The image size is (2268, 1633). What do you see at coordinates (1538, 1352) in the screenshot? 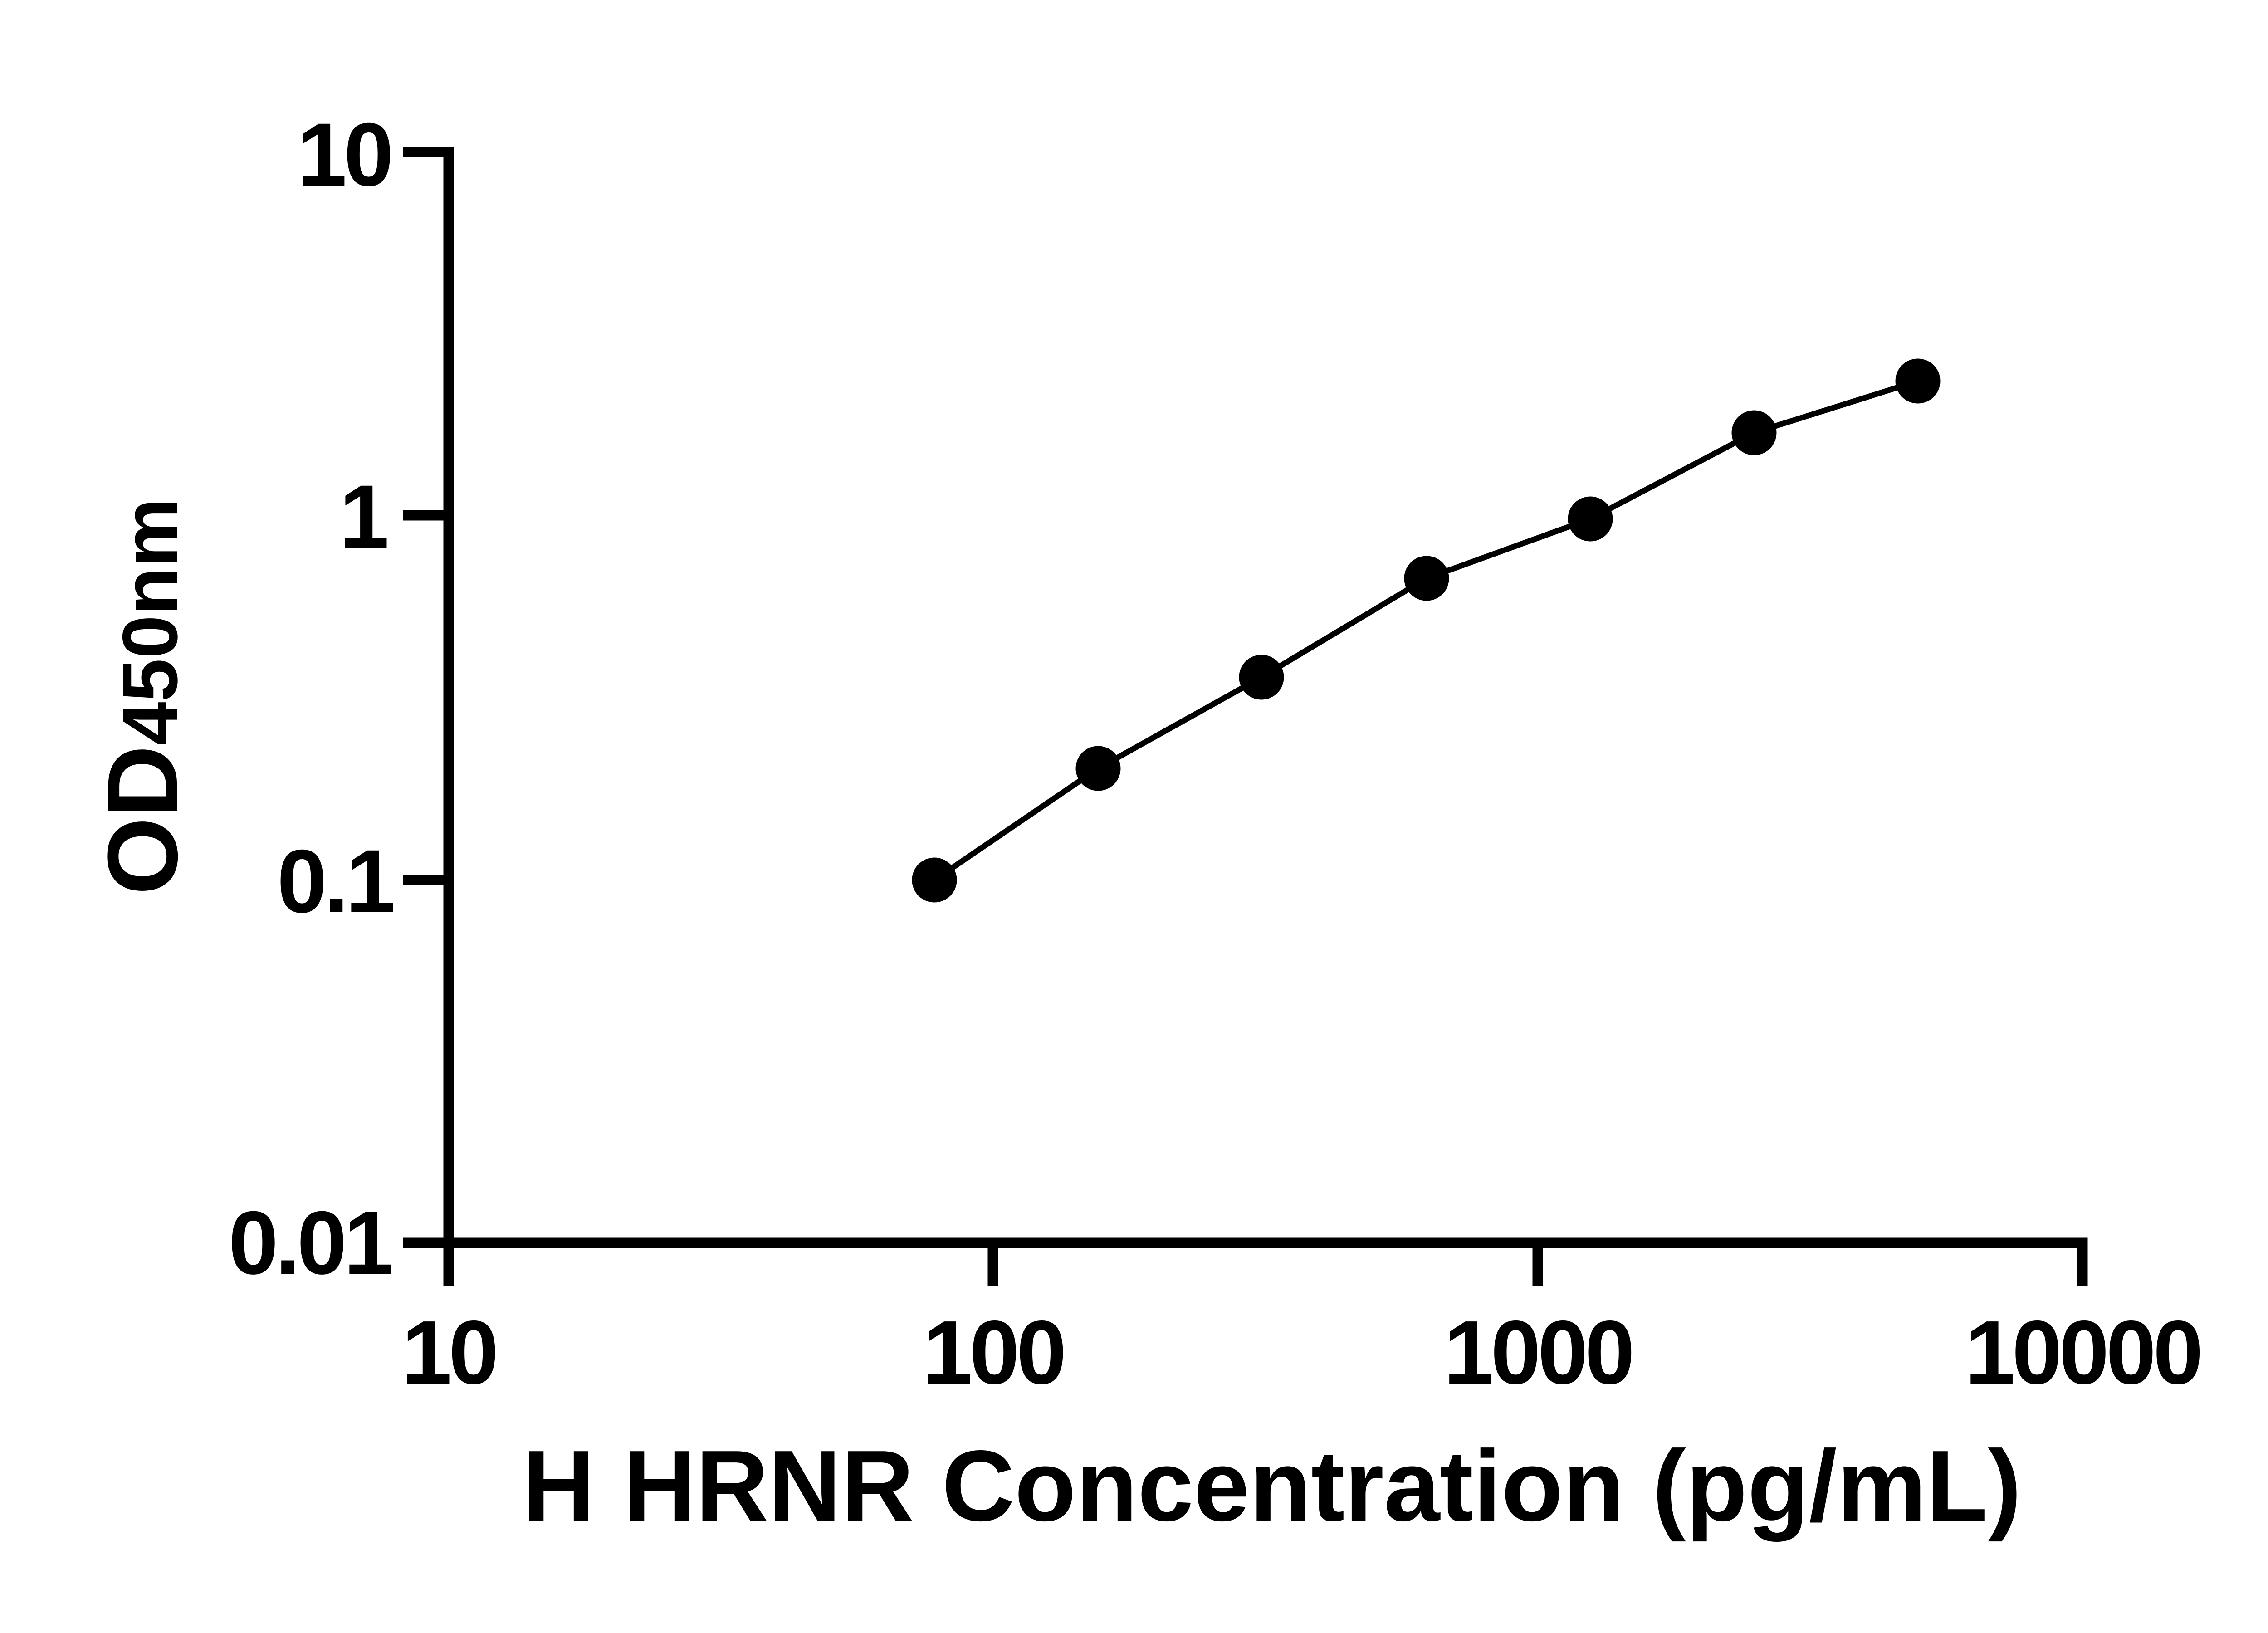
I see `svg-text: 1000` at bounding box center [1538, 1352].